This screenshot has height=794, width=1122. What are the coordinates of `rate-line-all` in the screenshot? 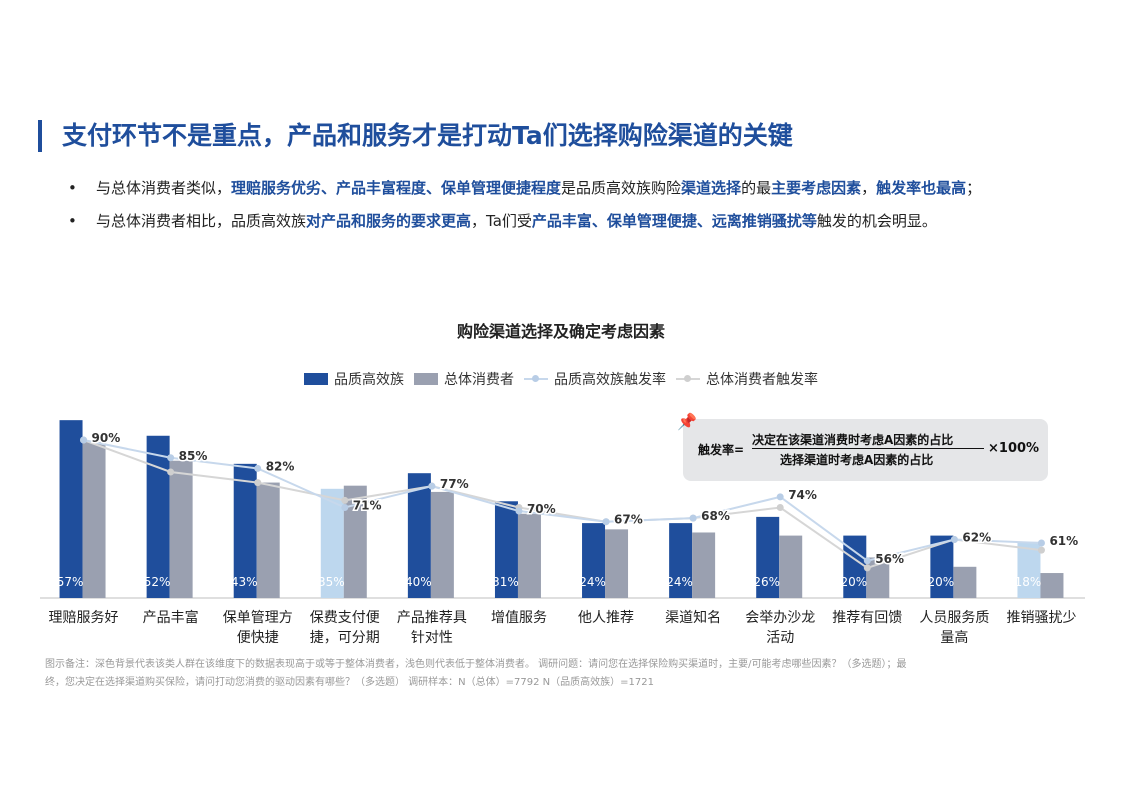 It's located at (562, 504).